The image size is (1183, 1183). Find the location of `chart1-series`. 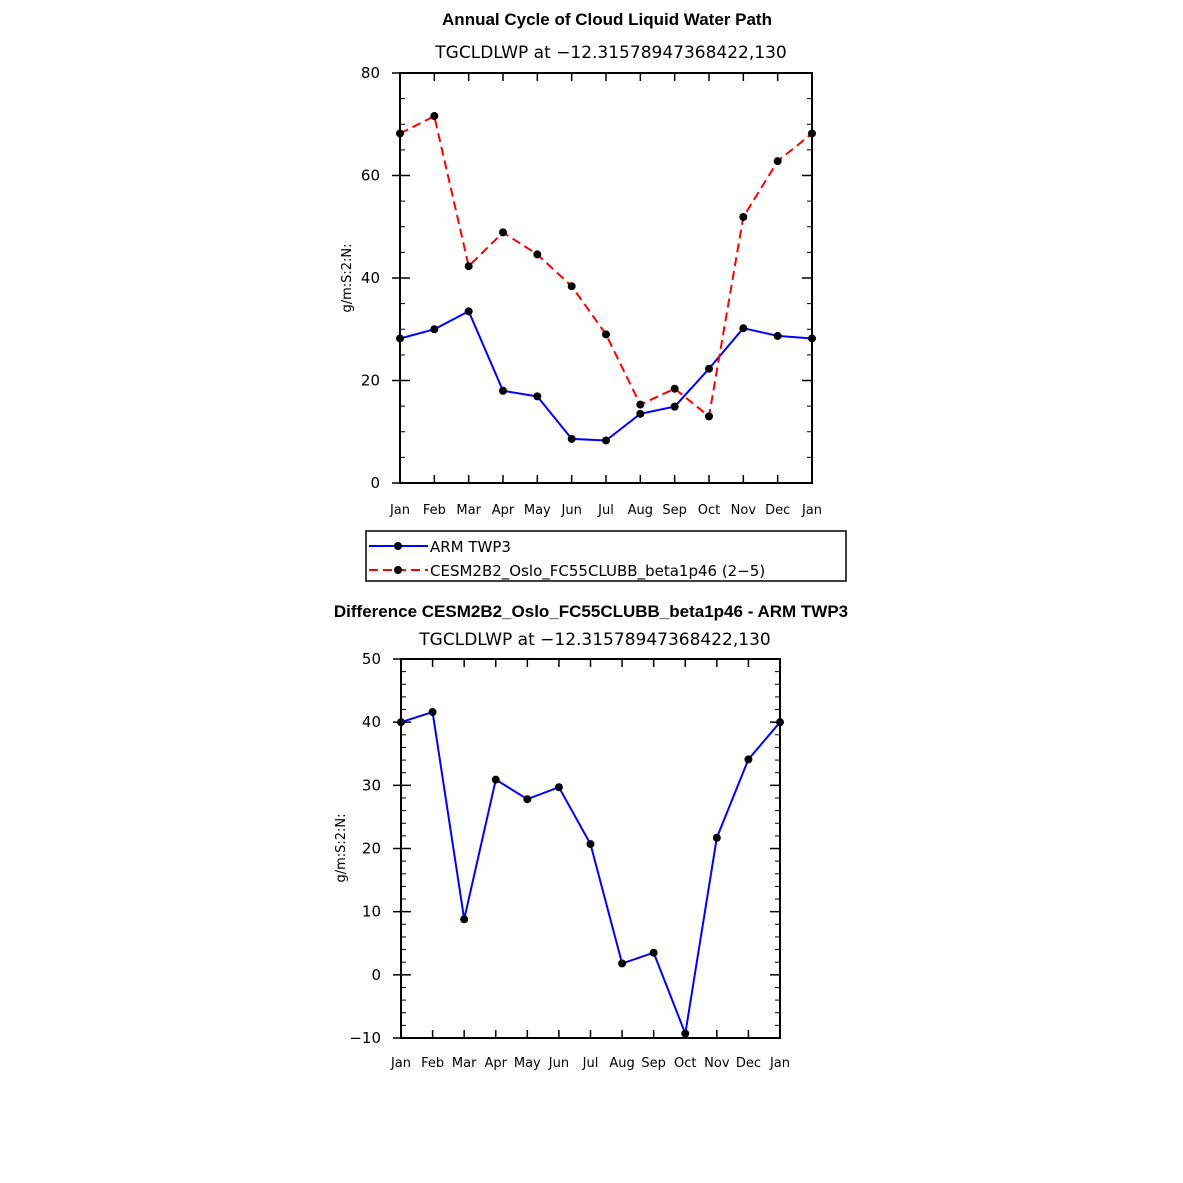

chart1-series is located at coordinates (606, 278).